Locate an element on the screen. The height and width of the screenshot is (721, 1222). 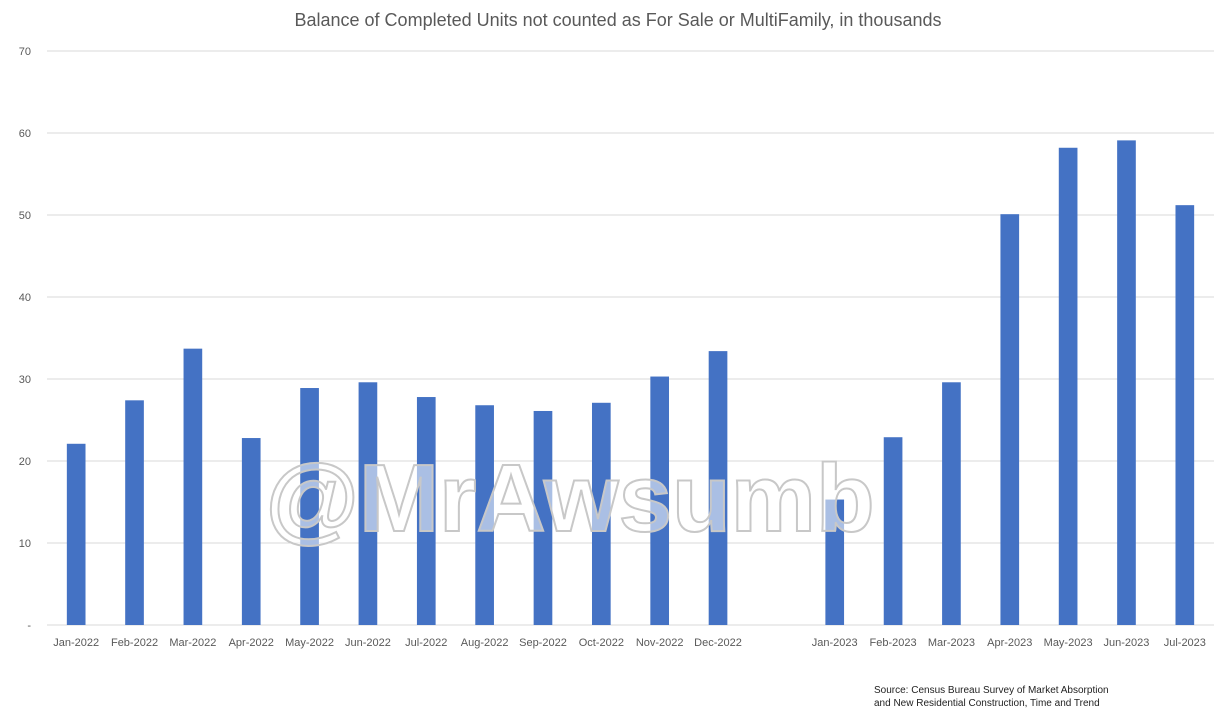
y-tick-label: 10 is located at coordinates (25, 544).